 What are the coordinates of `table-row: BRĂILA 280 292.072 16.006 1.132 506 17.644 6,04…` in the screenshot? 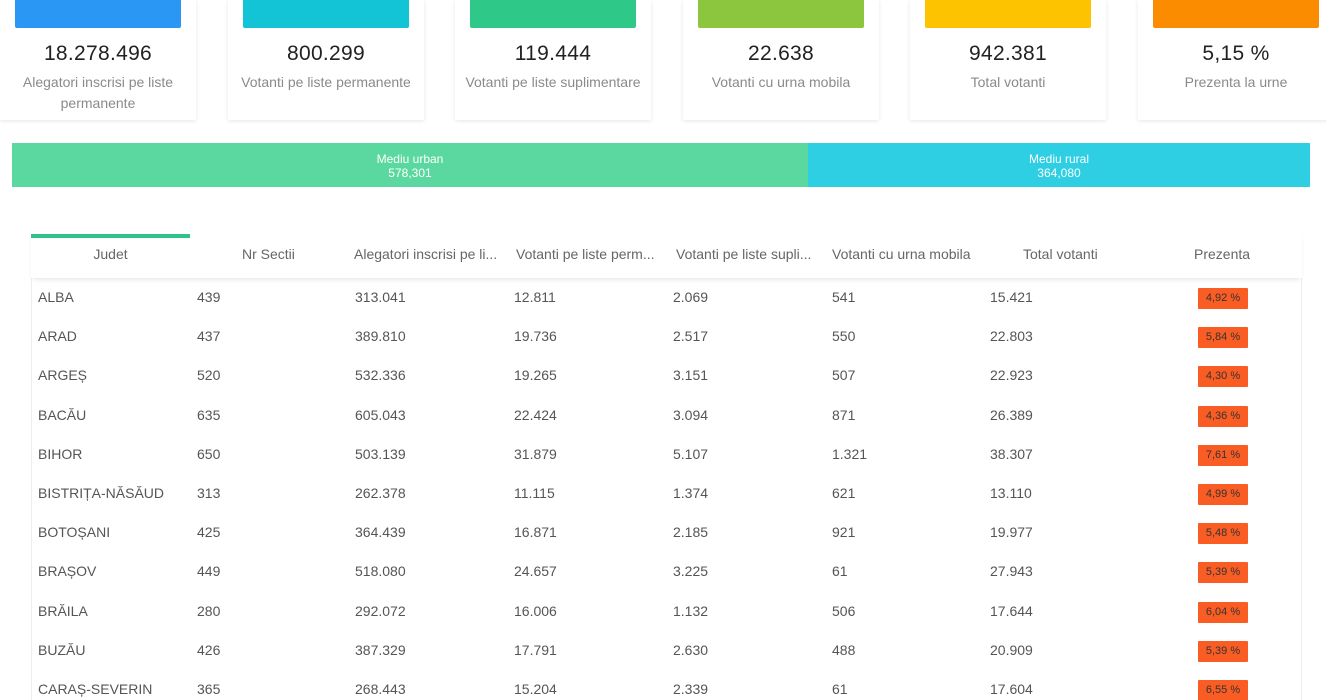 It's located at (666, 611).